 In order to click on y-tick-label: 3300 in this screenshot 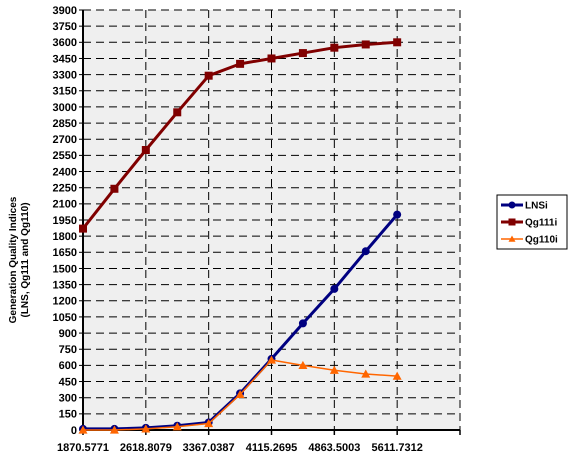, I will do `click(64, 75)`.